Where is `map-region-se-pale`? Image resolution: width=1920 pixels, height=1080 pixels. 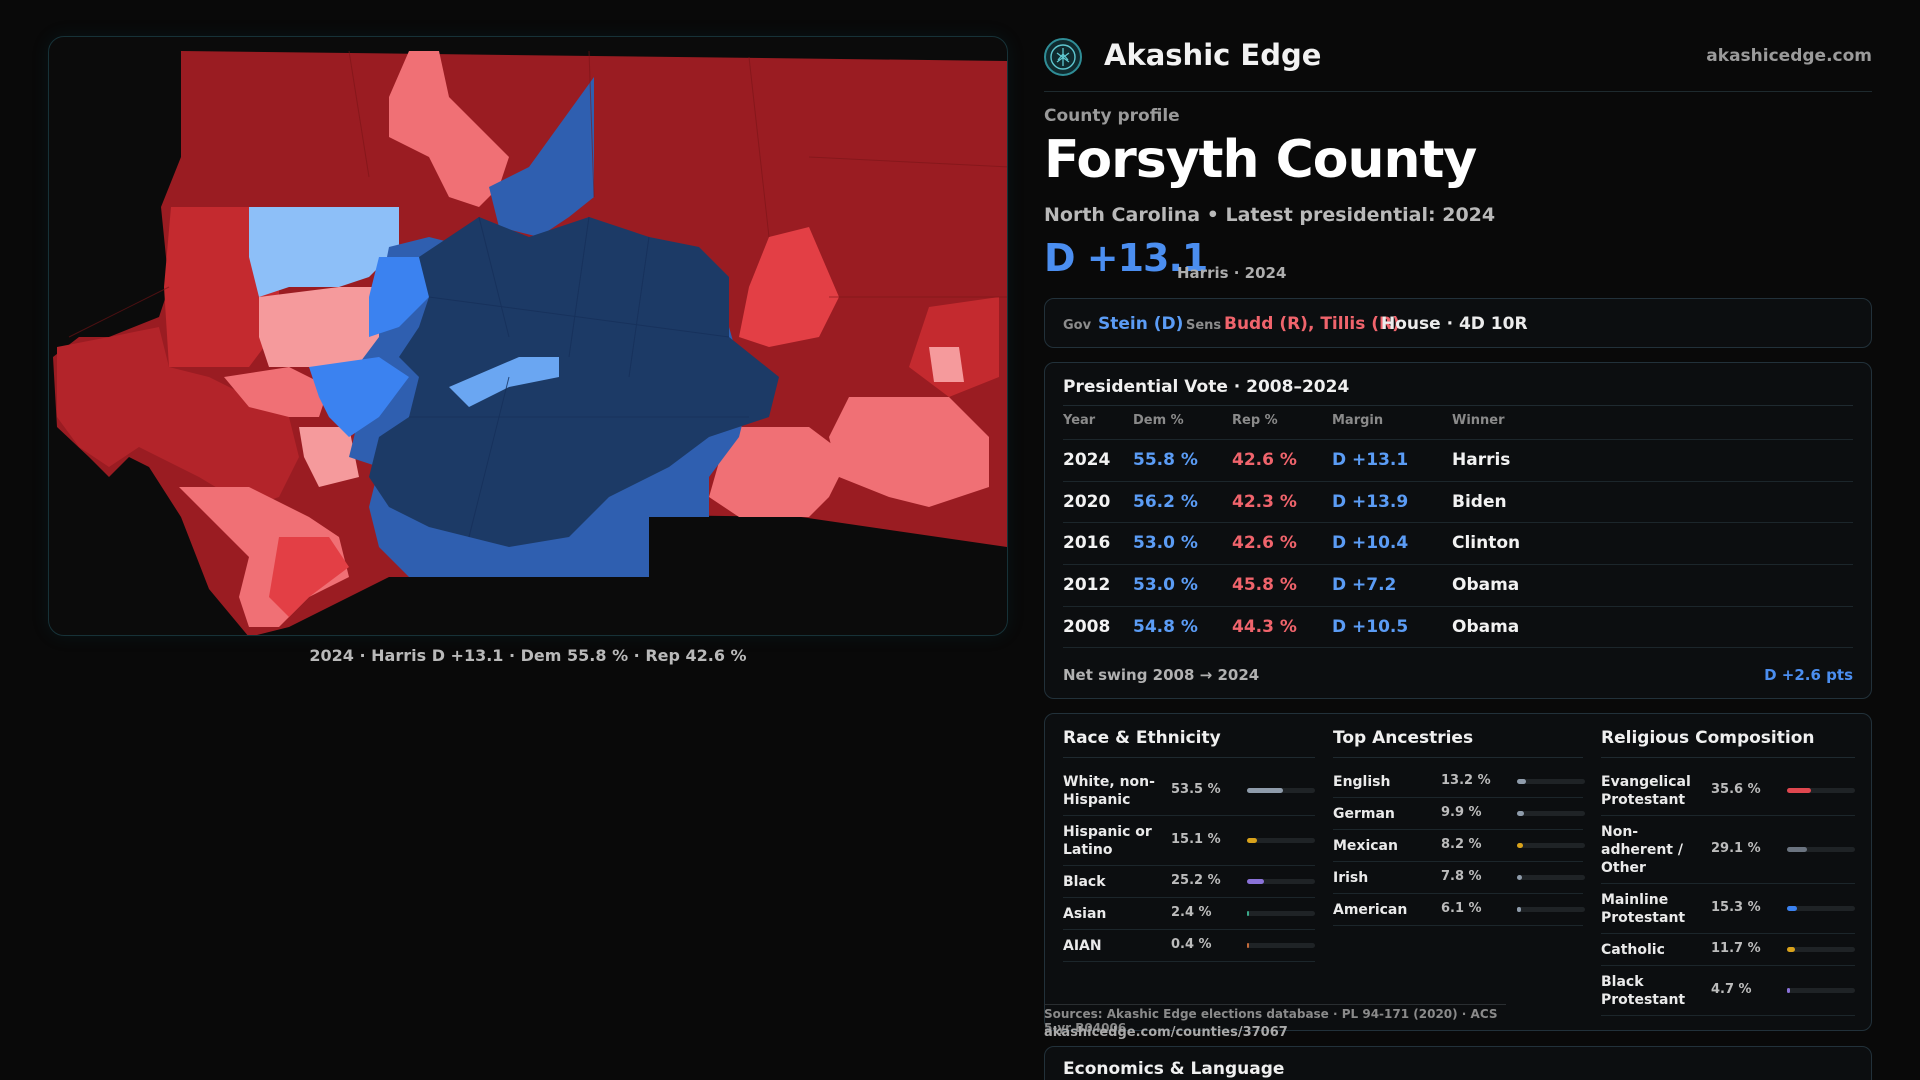
map-region-se-pale is located at coordinates (946, 364).